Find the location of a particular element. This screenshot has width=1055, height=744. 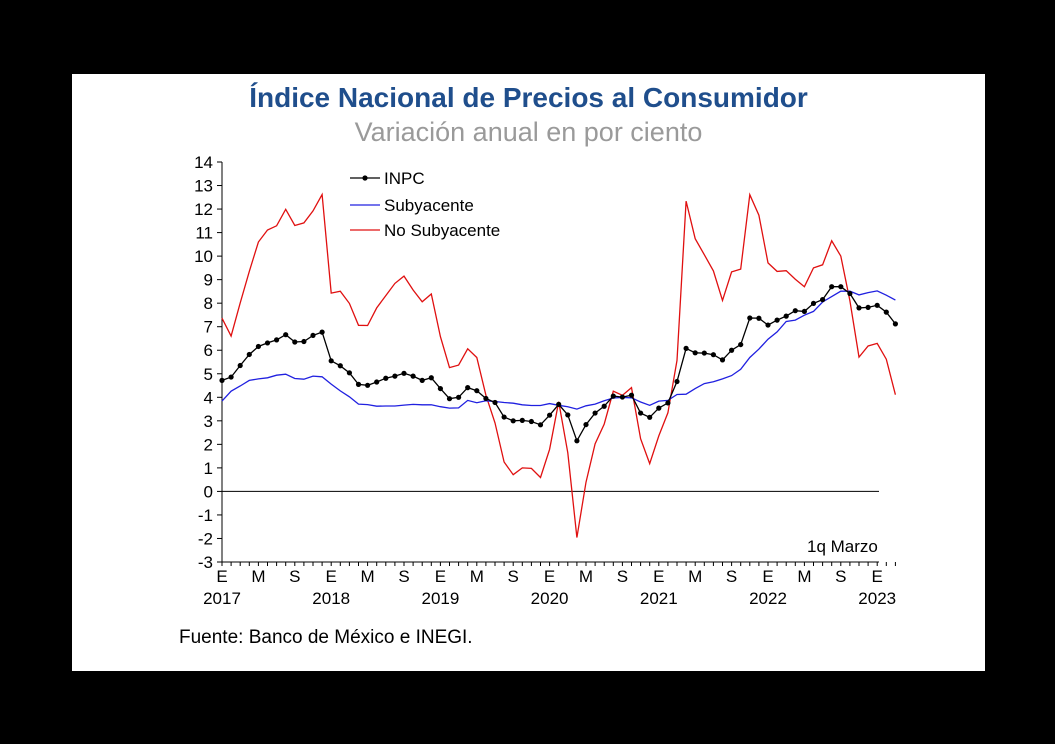

y-tick-label: 2 is located at coordinates (208, 444).